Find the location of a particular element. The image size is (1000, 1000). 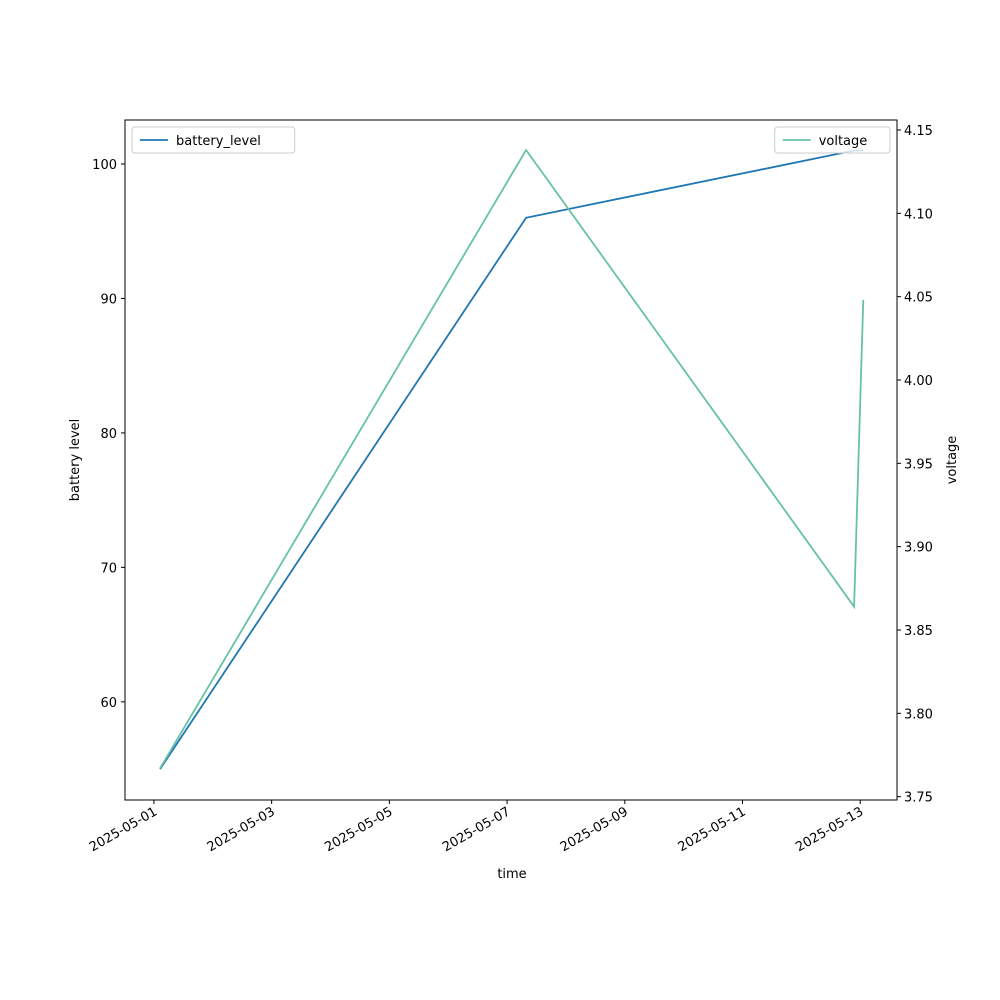

x-tick-label: 2025-05-07 is located at coordinates (476, 829).